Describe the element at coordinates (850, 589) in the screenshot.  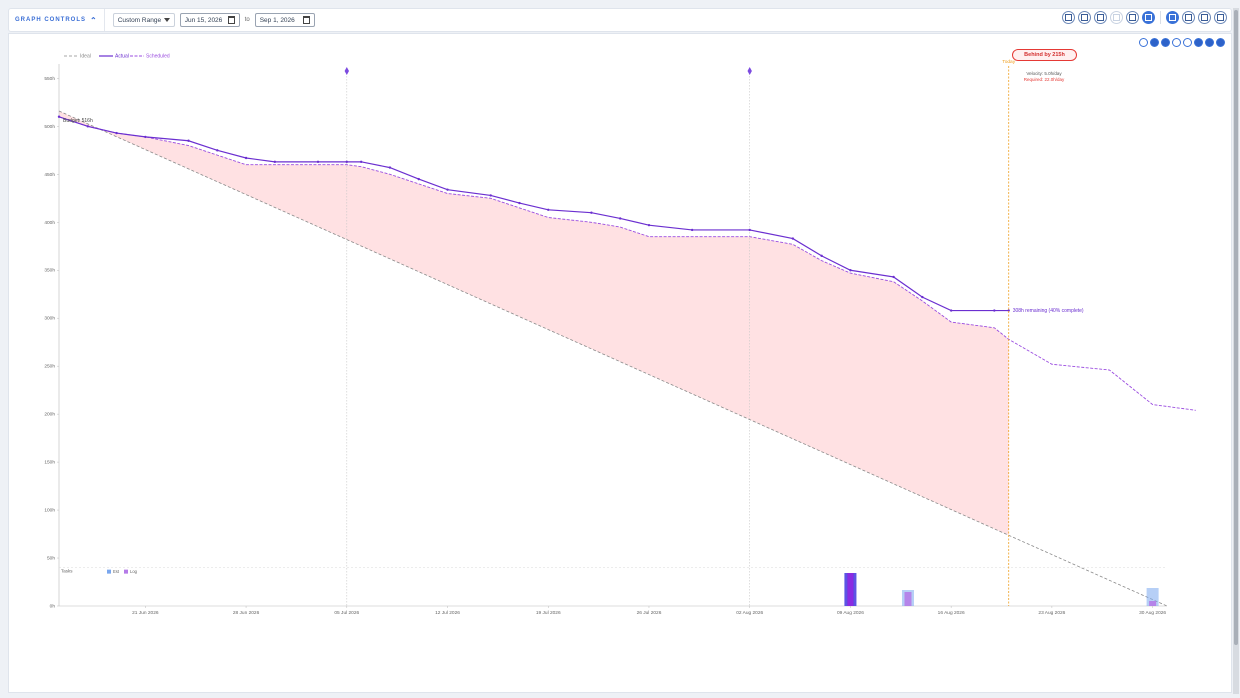
I see `task-log-bar-active` at that location.